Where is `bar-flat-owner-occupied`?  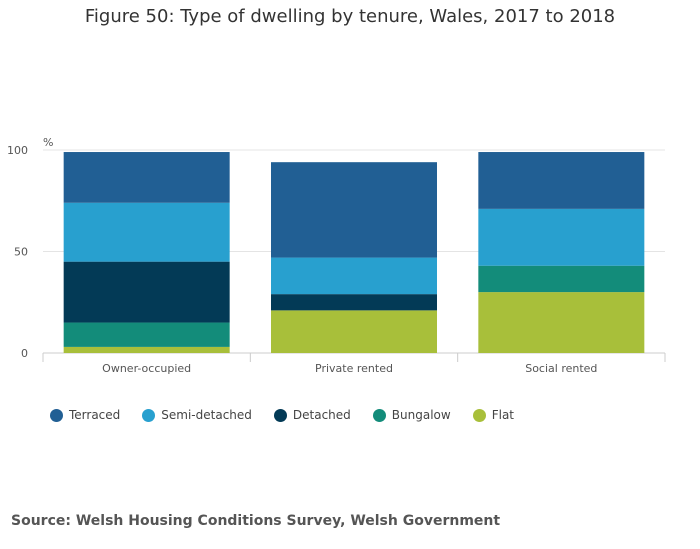
bar-flat-owner-occupied is located at coordinates (146, 349).